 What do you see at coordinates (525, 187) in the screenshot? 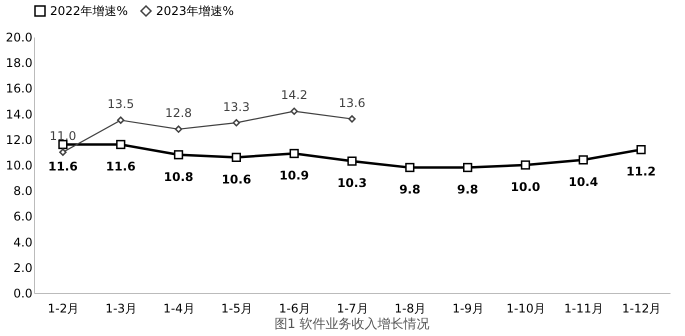
I see `data-label: 10.0` at bounding box center [525, 187].